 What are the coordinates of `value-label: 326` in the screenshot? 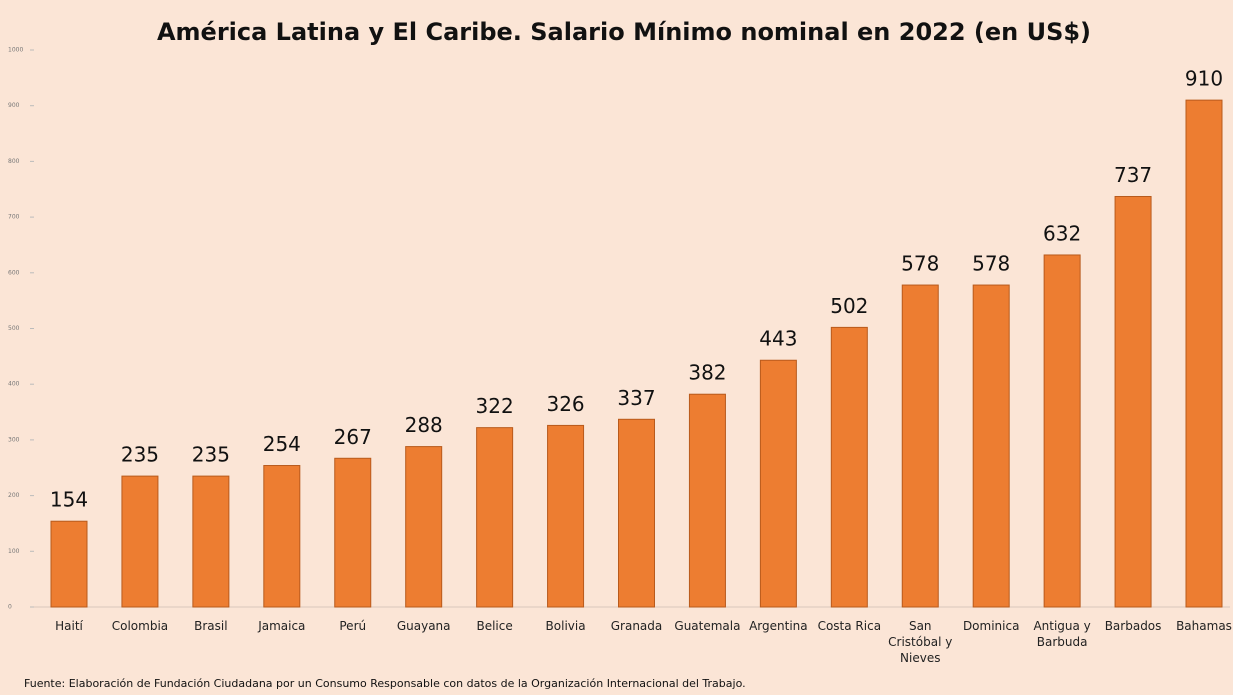 It's located at (565, 404).